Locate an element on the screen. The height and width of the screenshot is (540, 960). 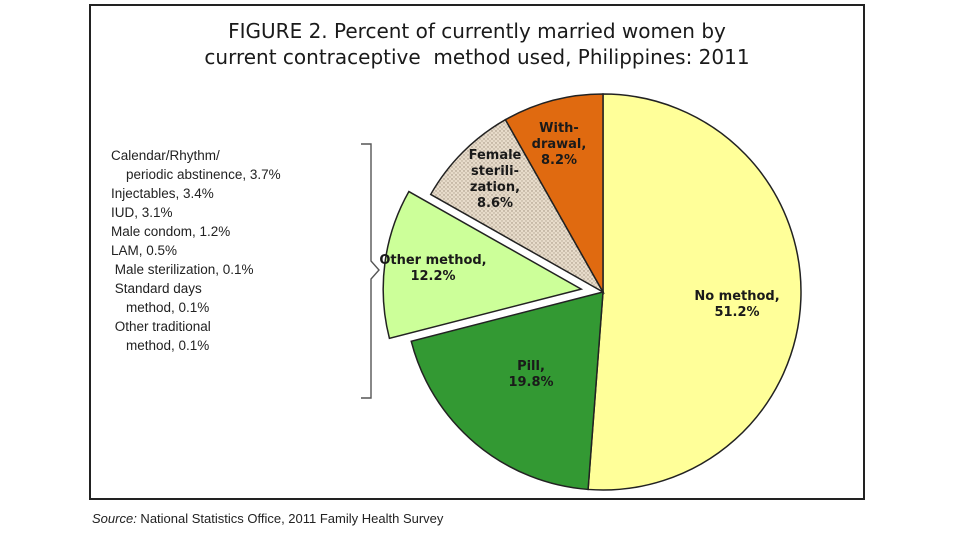
breakdown-line: Calendar/Rhythm/ is located at coordinates (165, 155).